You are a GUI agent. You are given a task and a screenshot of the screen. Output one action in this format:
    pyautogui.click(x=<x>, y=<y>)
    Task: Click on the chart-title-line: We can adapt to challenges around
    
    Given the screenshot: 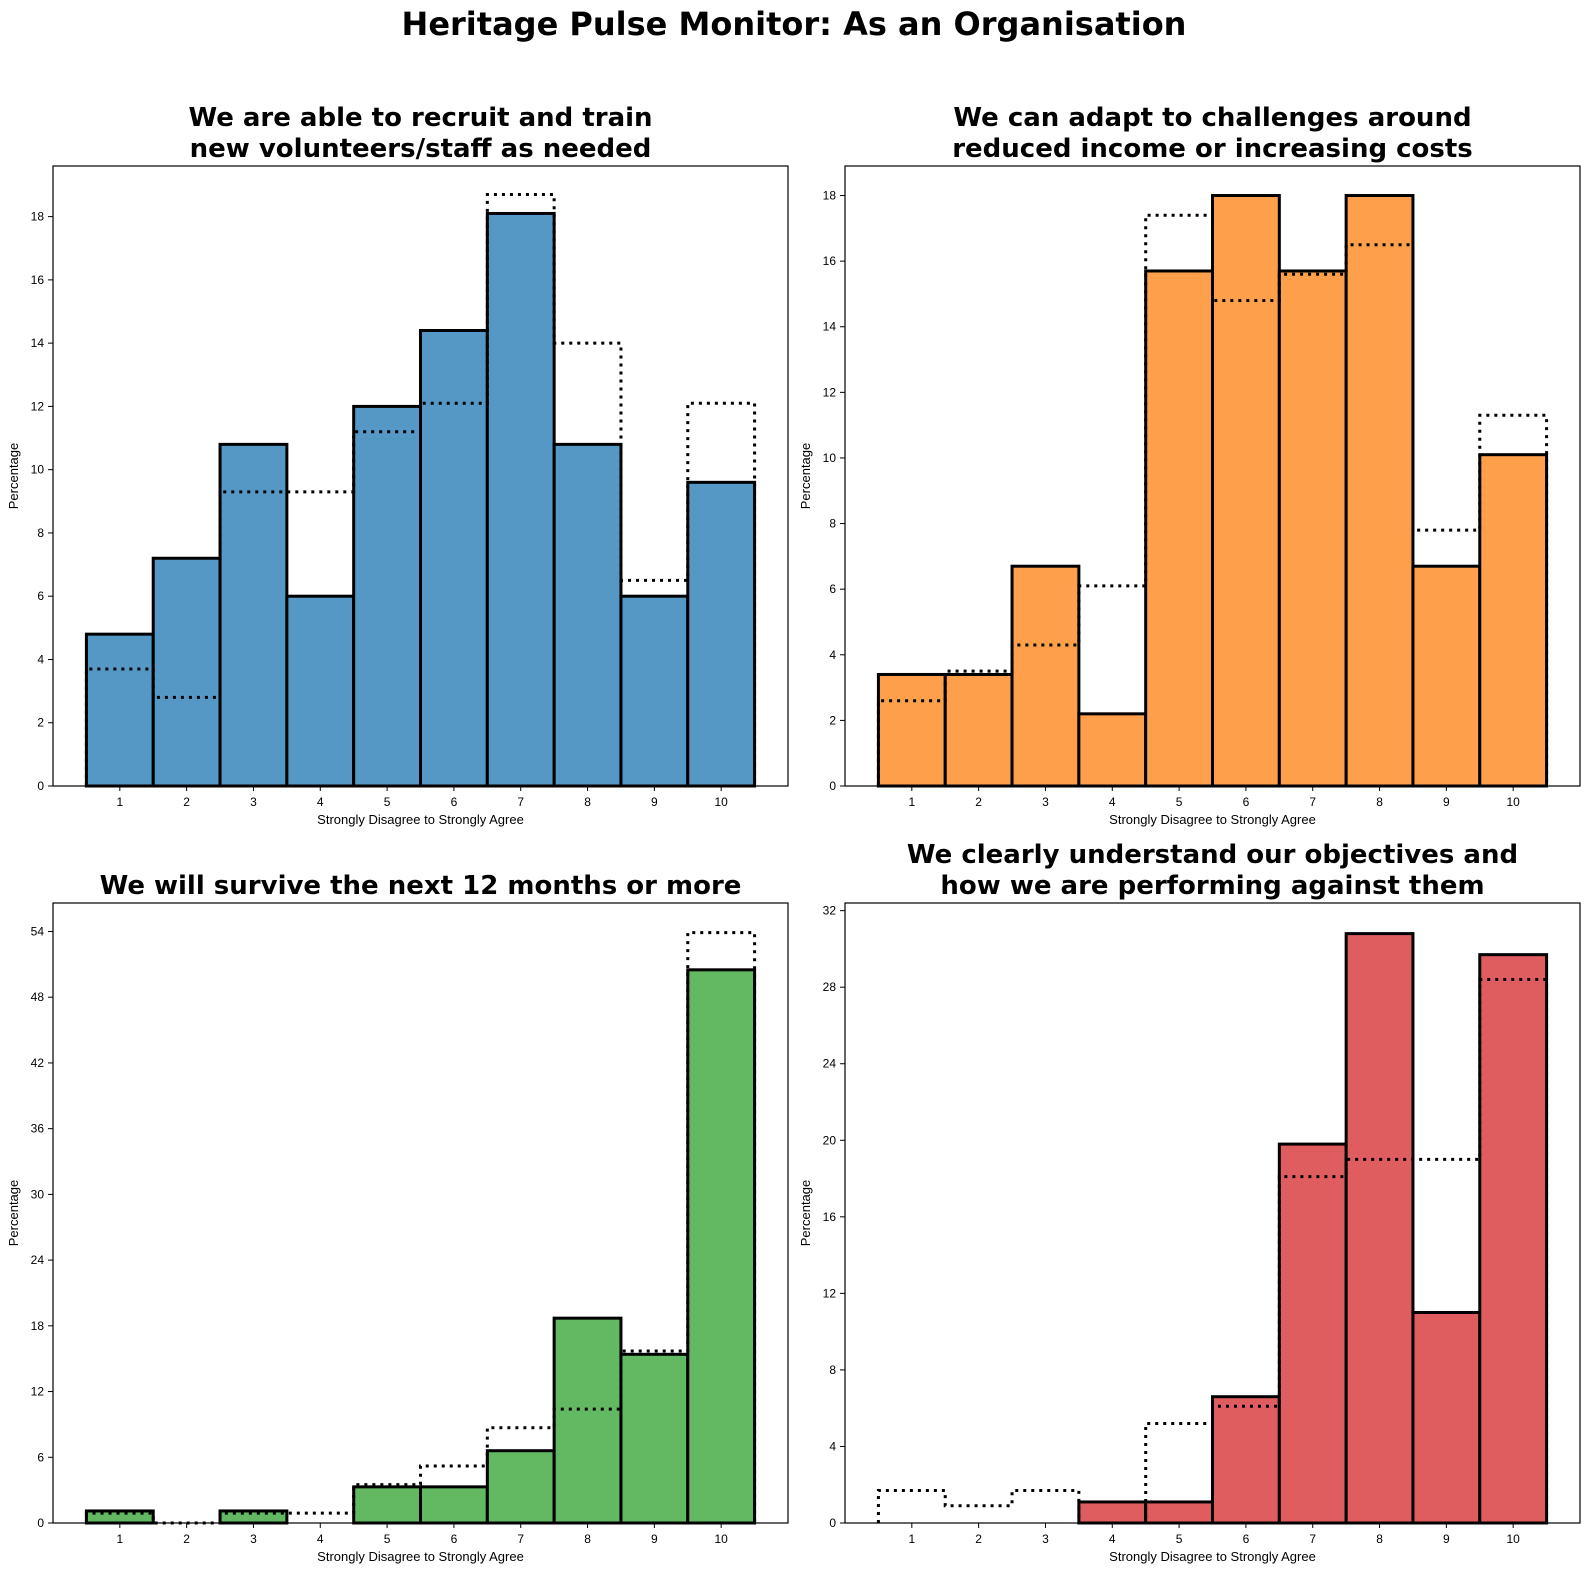 What is the action you would take?
    pyautogui.click(x=1212, y=118)
    